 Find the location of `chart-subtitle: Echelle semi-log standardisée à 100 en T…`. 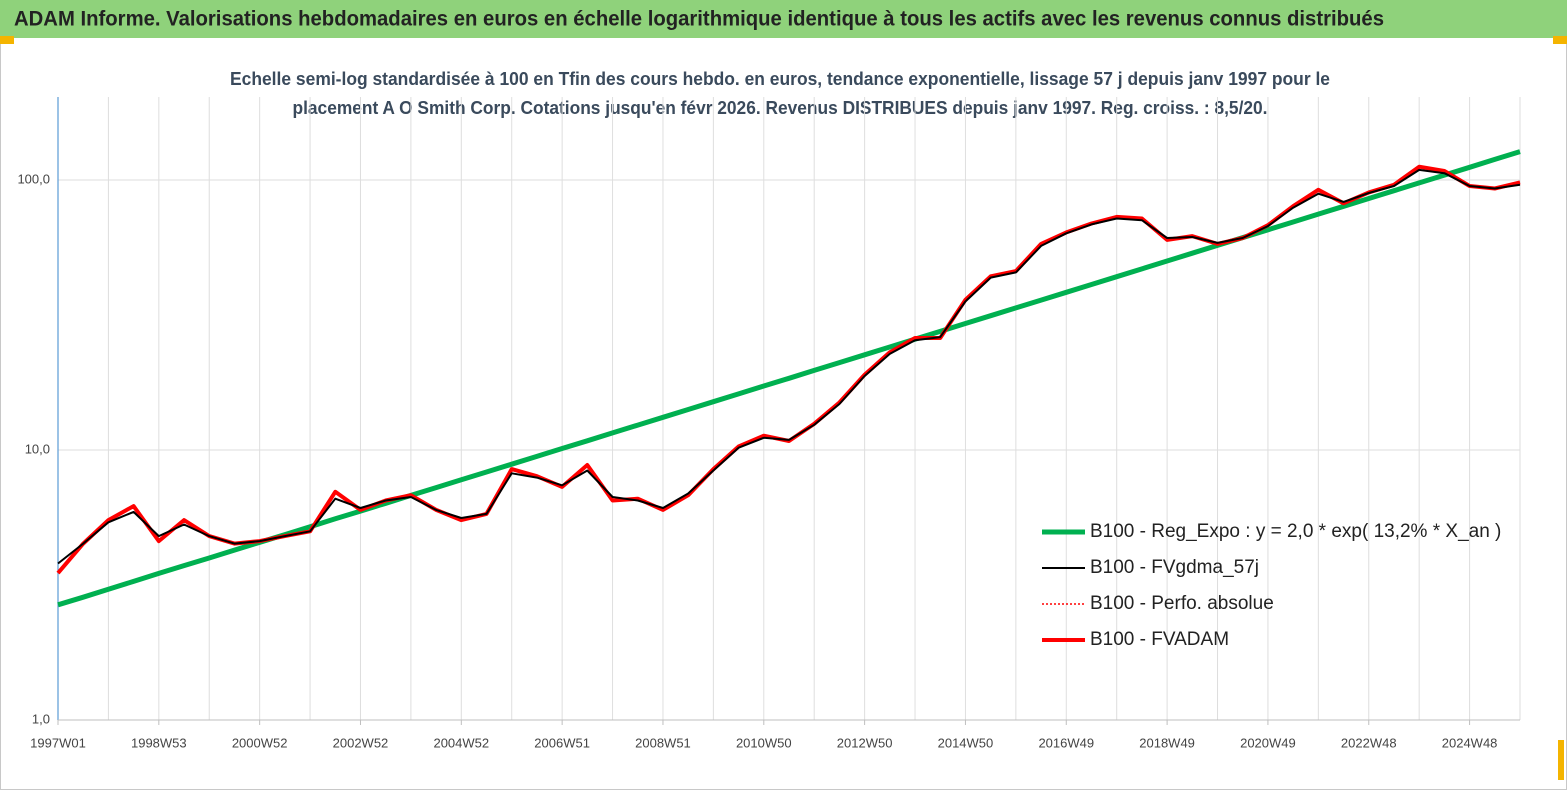

chart-subtitle: Echelle semi-log standardisée à 100 en T… is located at coordinates (780, 79).